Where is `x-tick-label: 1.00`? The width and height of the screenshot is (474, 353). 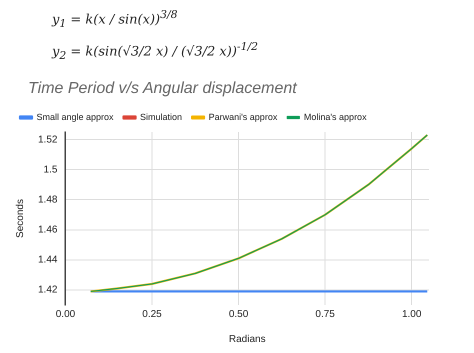 x-tick-label: 1.00 is located at coordinates (412, 314).